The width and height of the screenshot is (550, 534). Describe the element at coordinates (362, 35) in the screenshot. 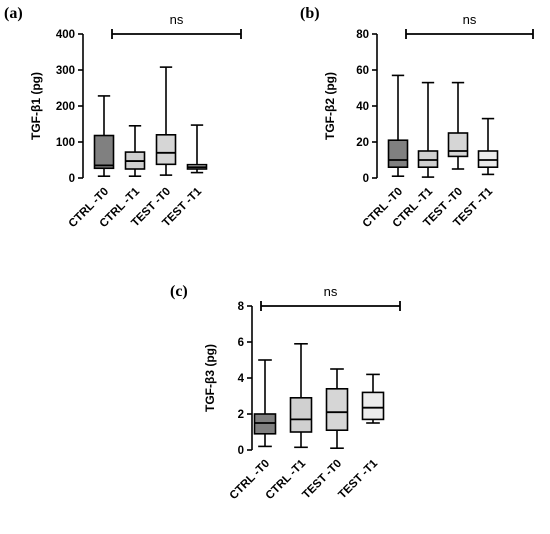

I see `y-tick-label: 80` at that location.